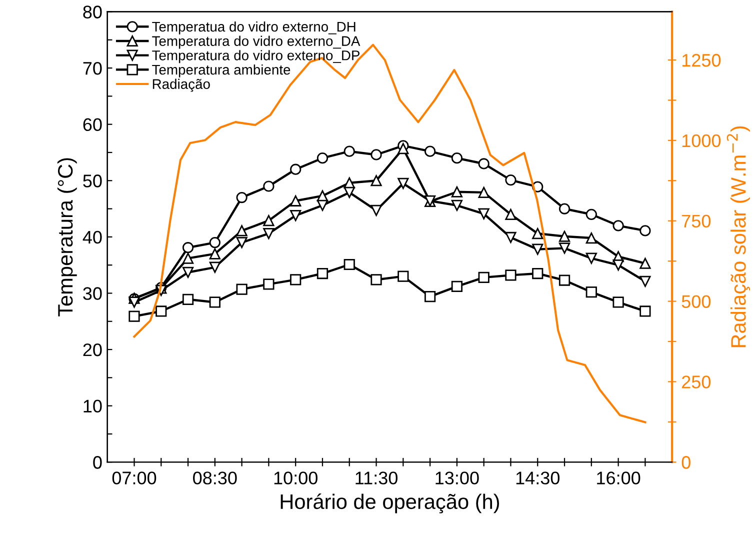 Image resolution: width=756 pixels, height=533 pixels. I want to click on y2-axis-title: Radiação solar (W.m$^{−2}$), so click(738, 237).